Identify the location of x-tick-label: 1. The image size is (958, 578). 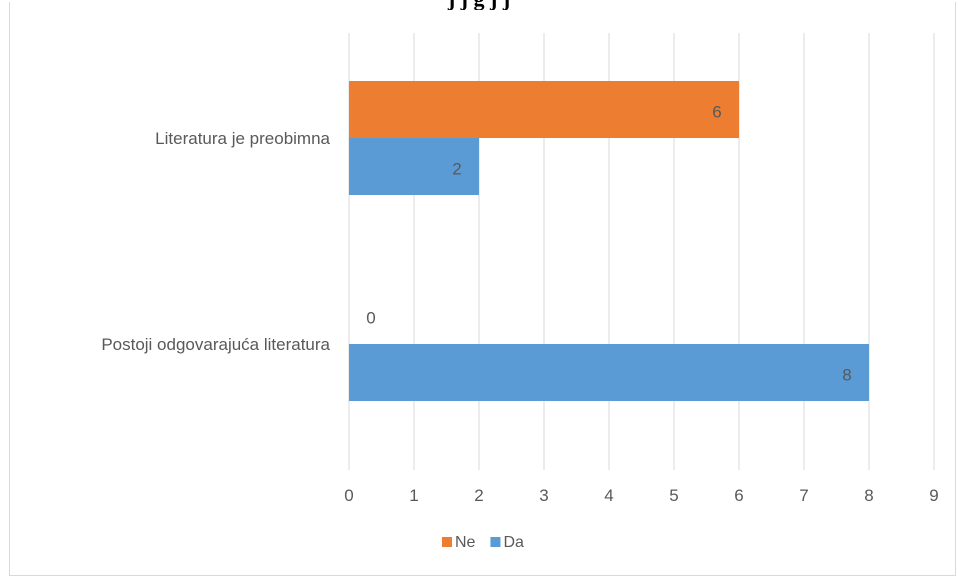
(413, 495).